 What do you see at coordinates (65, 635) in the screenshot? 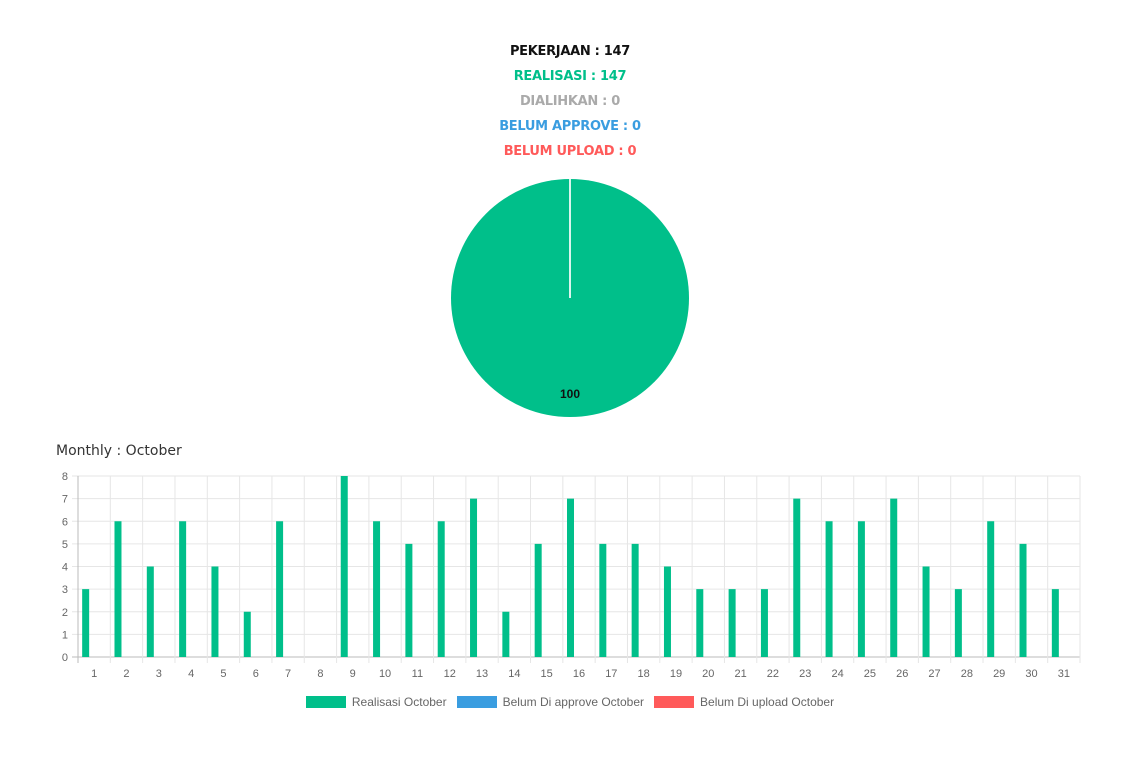
I see `y-tick-label: 1` at bounding box center [65, 635].